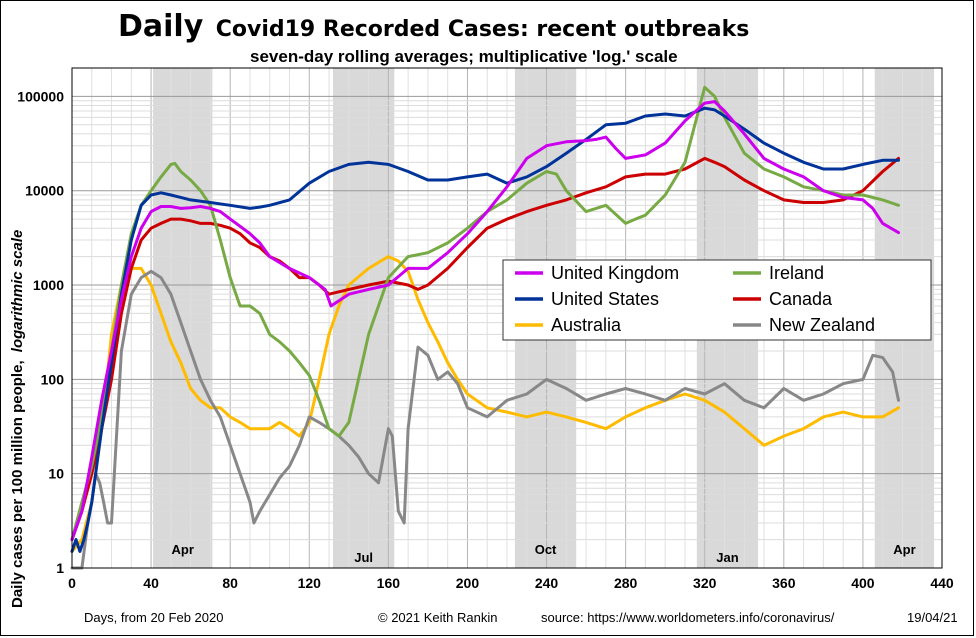 This screenshot has height=638, width=976. What do you see at coordinates (389, 583) in the screenshot?
I see `x-tick-label: 160` at bounding box center [389, 583].